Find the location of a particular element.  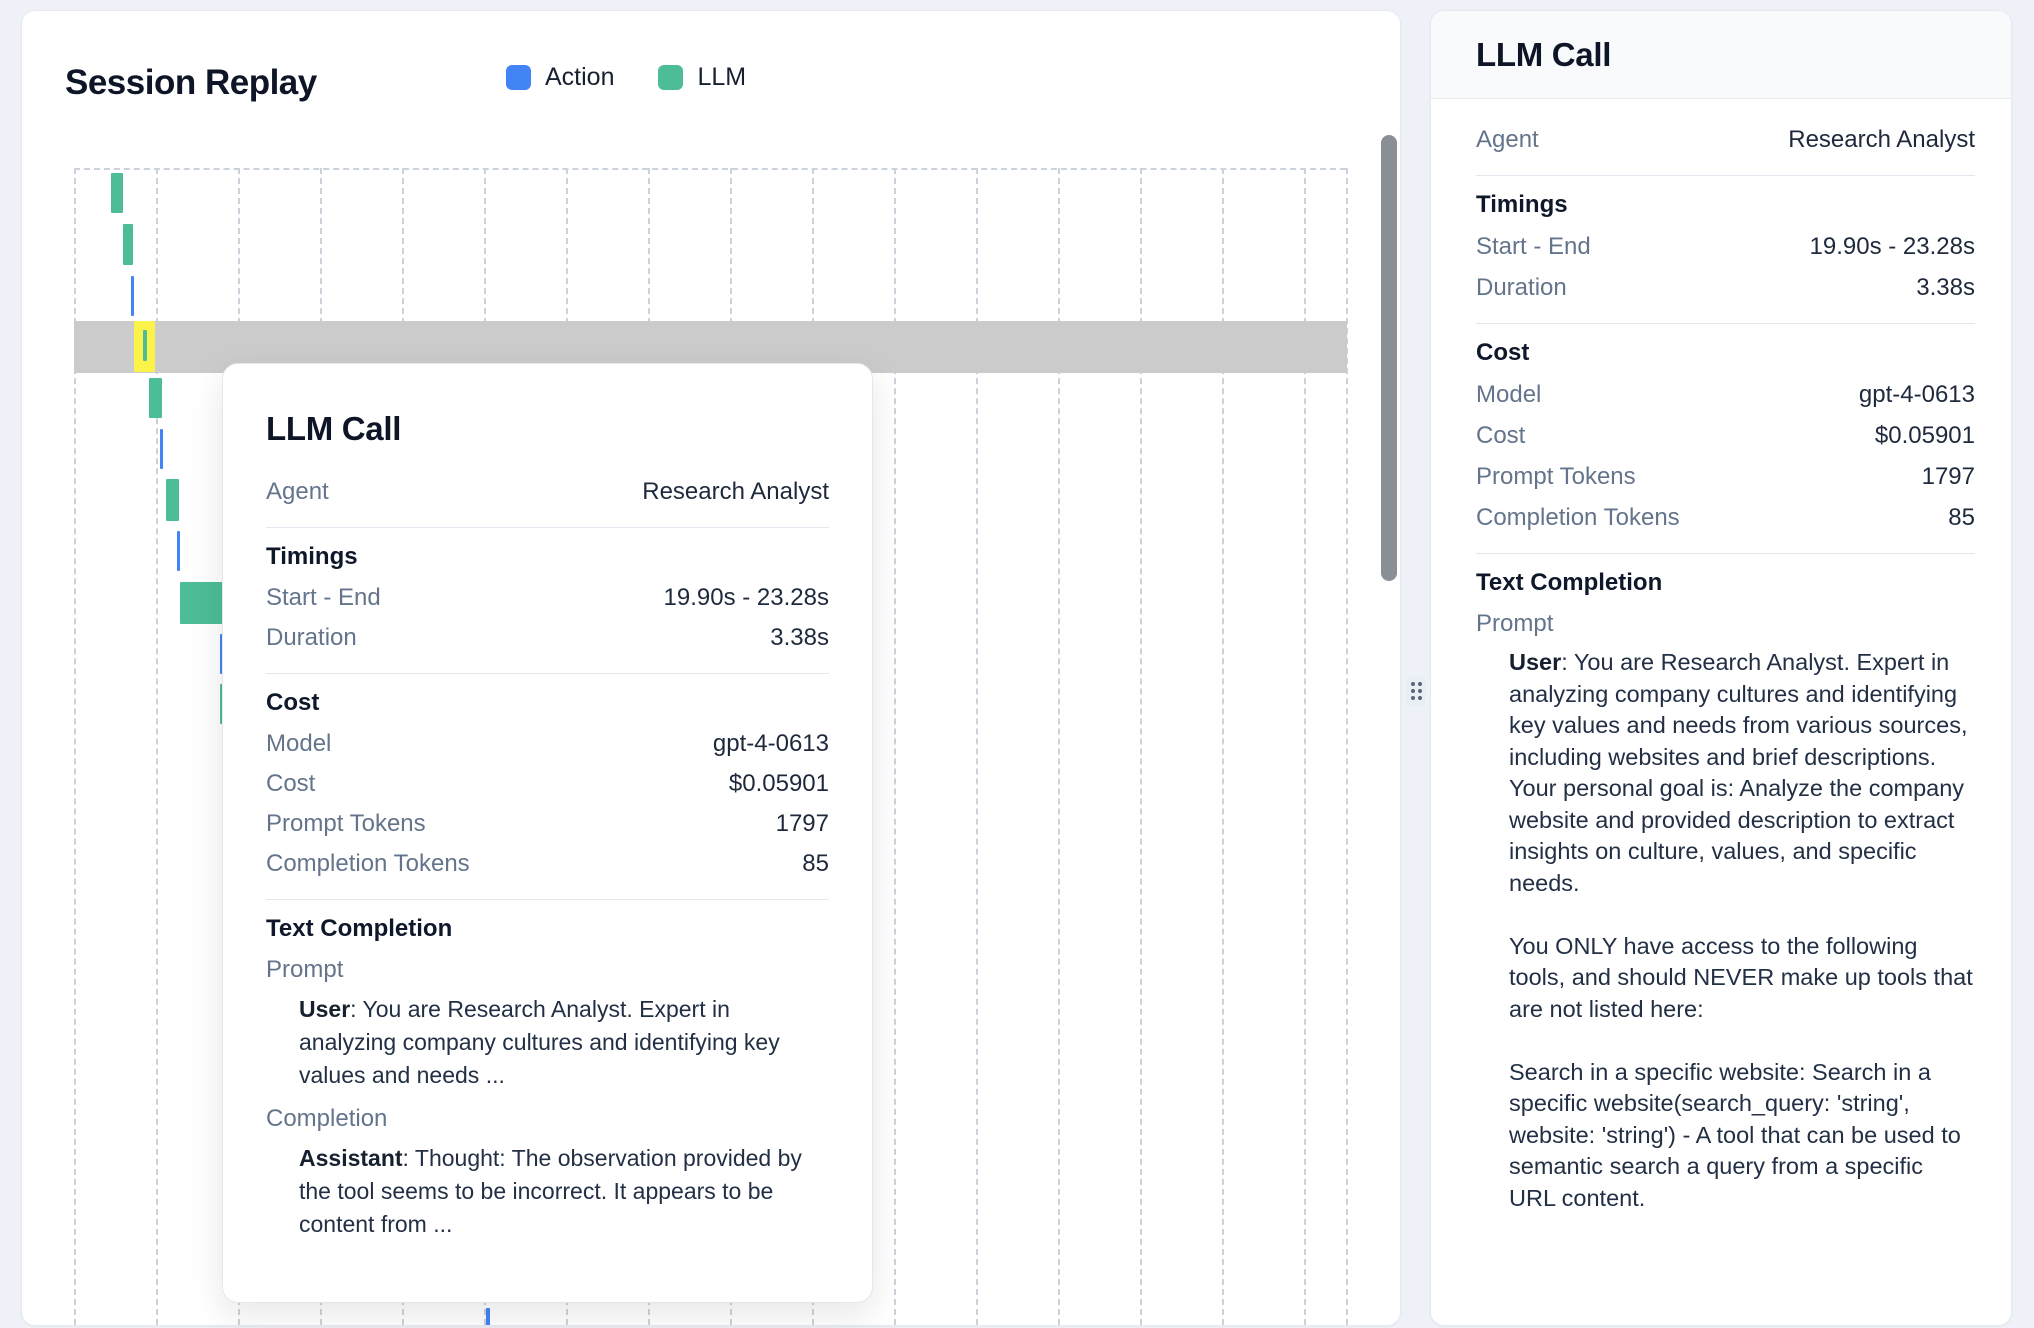

legend-llm-label: LLM is located at coordinates (722, 77).